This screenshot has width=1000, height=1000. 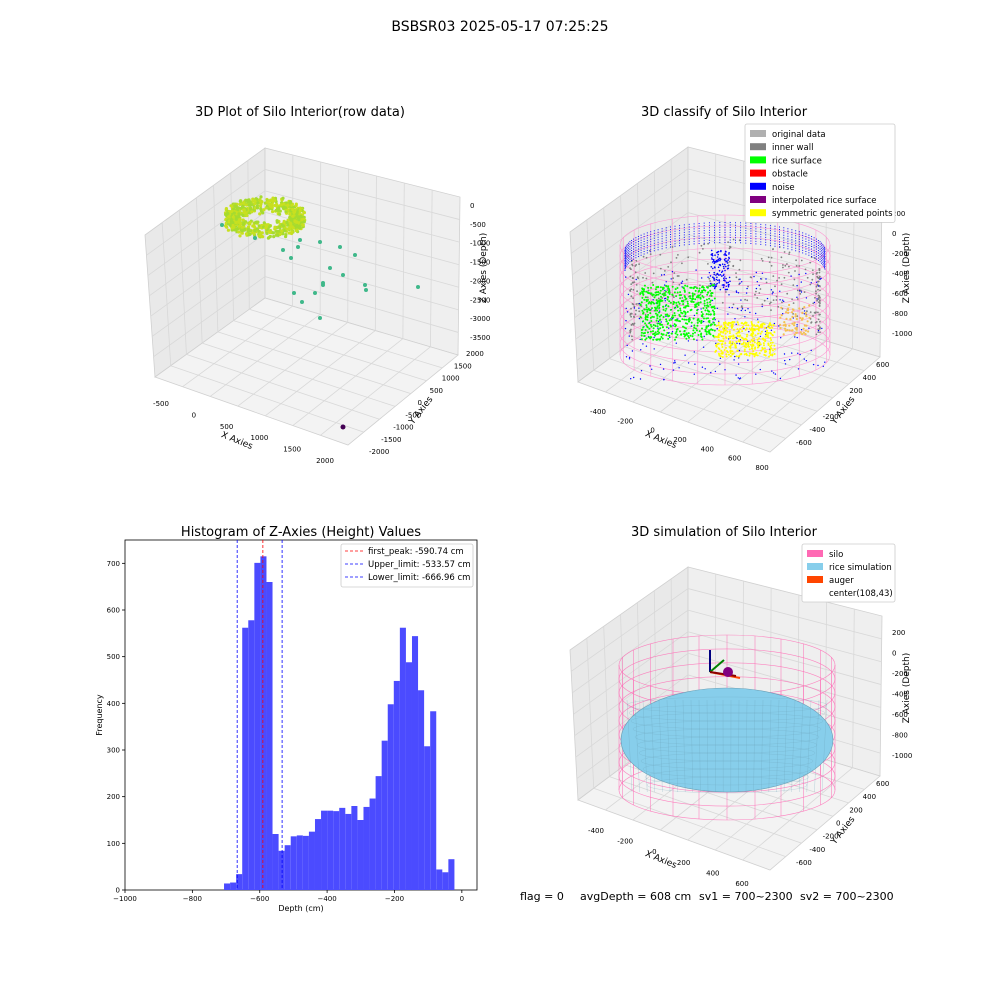 I want to click on panel4-x-tick-label: -400, so click(x=596, y=831).